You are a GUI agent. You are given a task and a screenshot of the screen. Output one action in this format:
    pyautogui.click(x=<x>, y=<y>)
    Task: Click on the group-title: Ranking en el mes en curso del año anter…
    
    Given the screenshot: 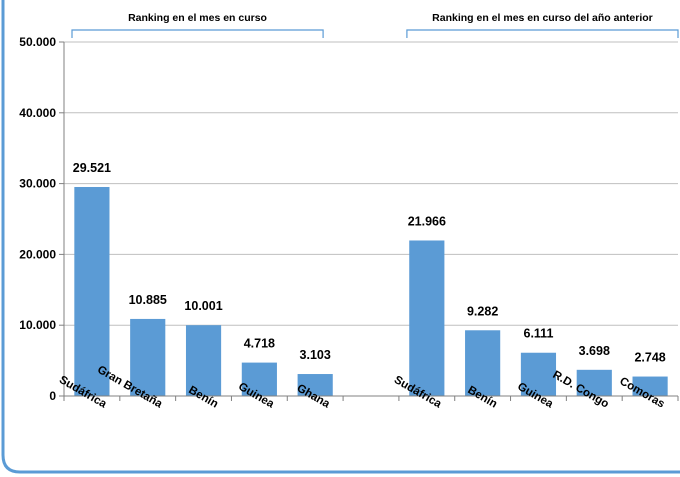 What is the action you would take?
    pyautogui.click(x=542, y=18)
    